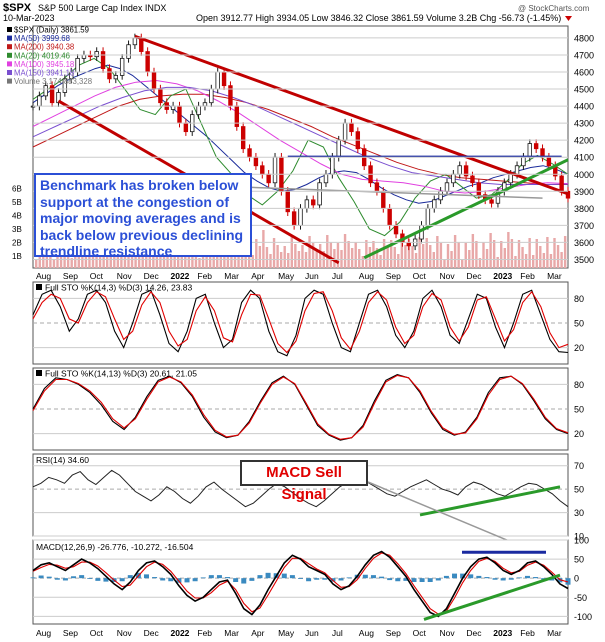 This screenshot has width=605, height=642. I want to click on price-axis-label: 3500, so click(584, 260).